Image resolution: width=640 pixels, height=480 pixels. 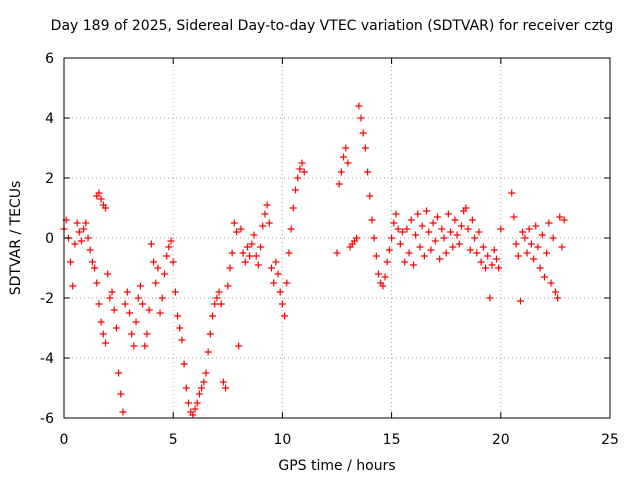 I want to click on y-tick-label: 6, so click(x=49, y=59).